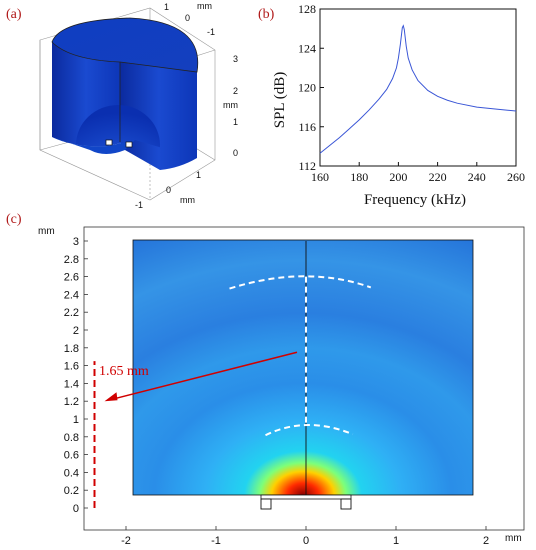  I want to click on c-upper-wavefront-arc, so click(300, 282).